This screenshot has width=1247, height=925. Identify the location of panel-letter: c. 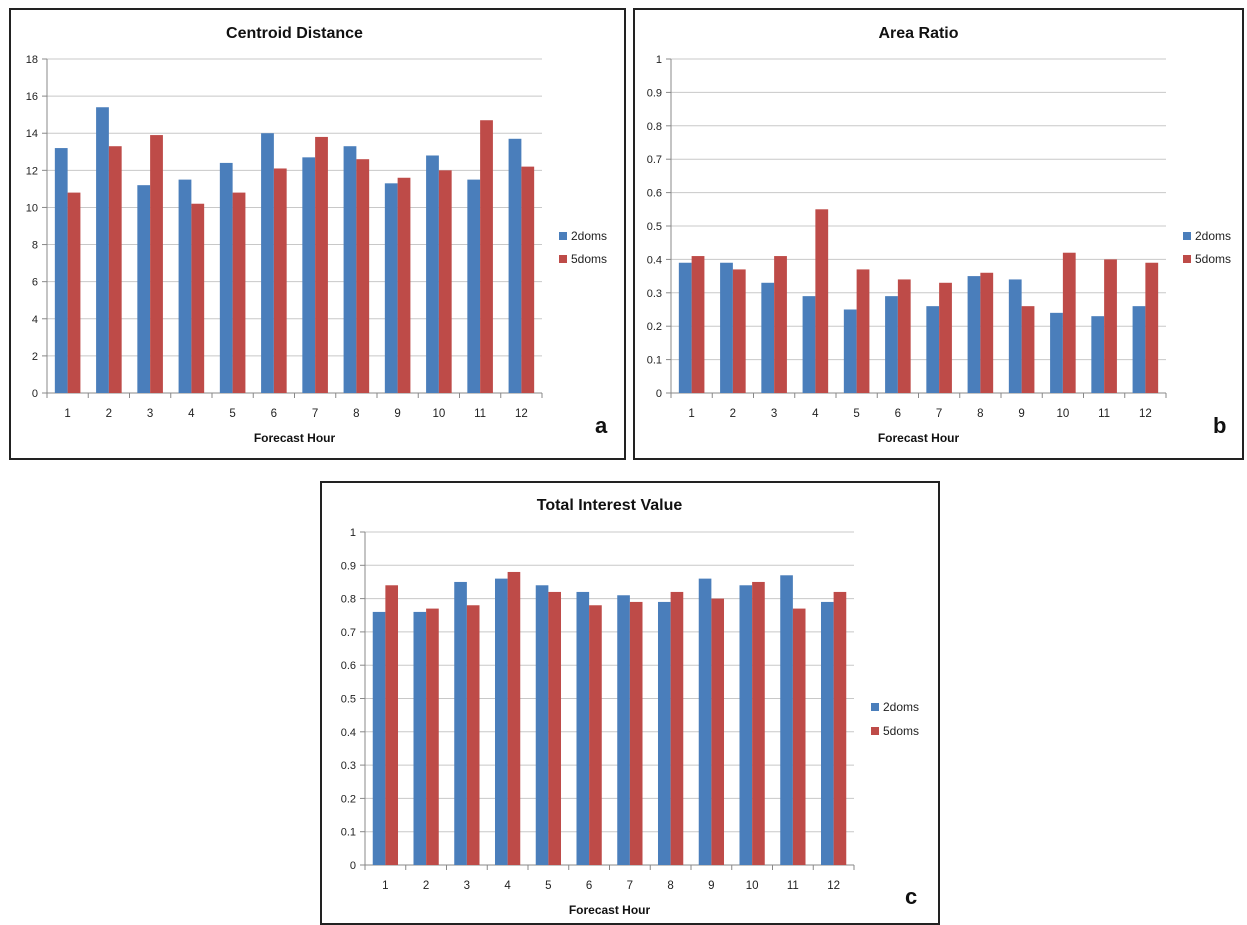
(911, 896).